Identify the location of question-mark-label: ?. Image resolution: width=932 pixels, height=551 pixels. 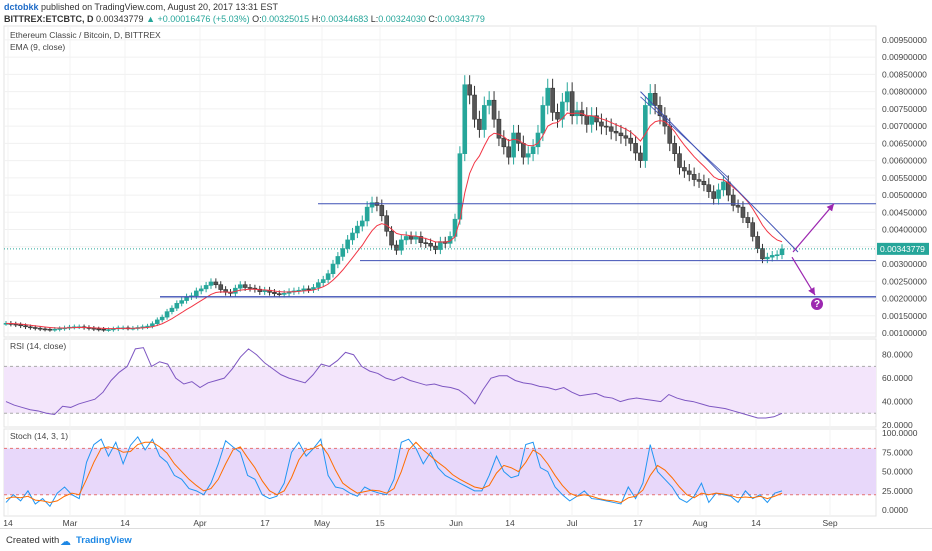
(817, 304).